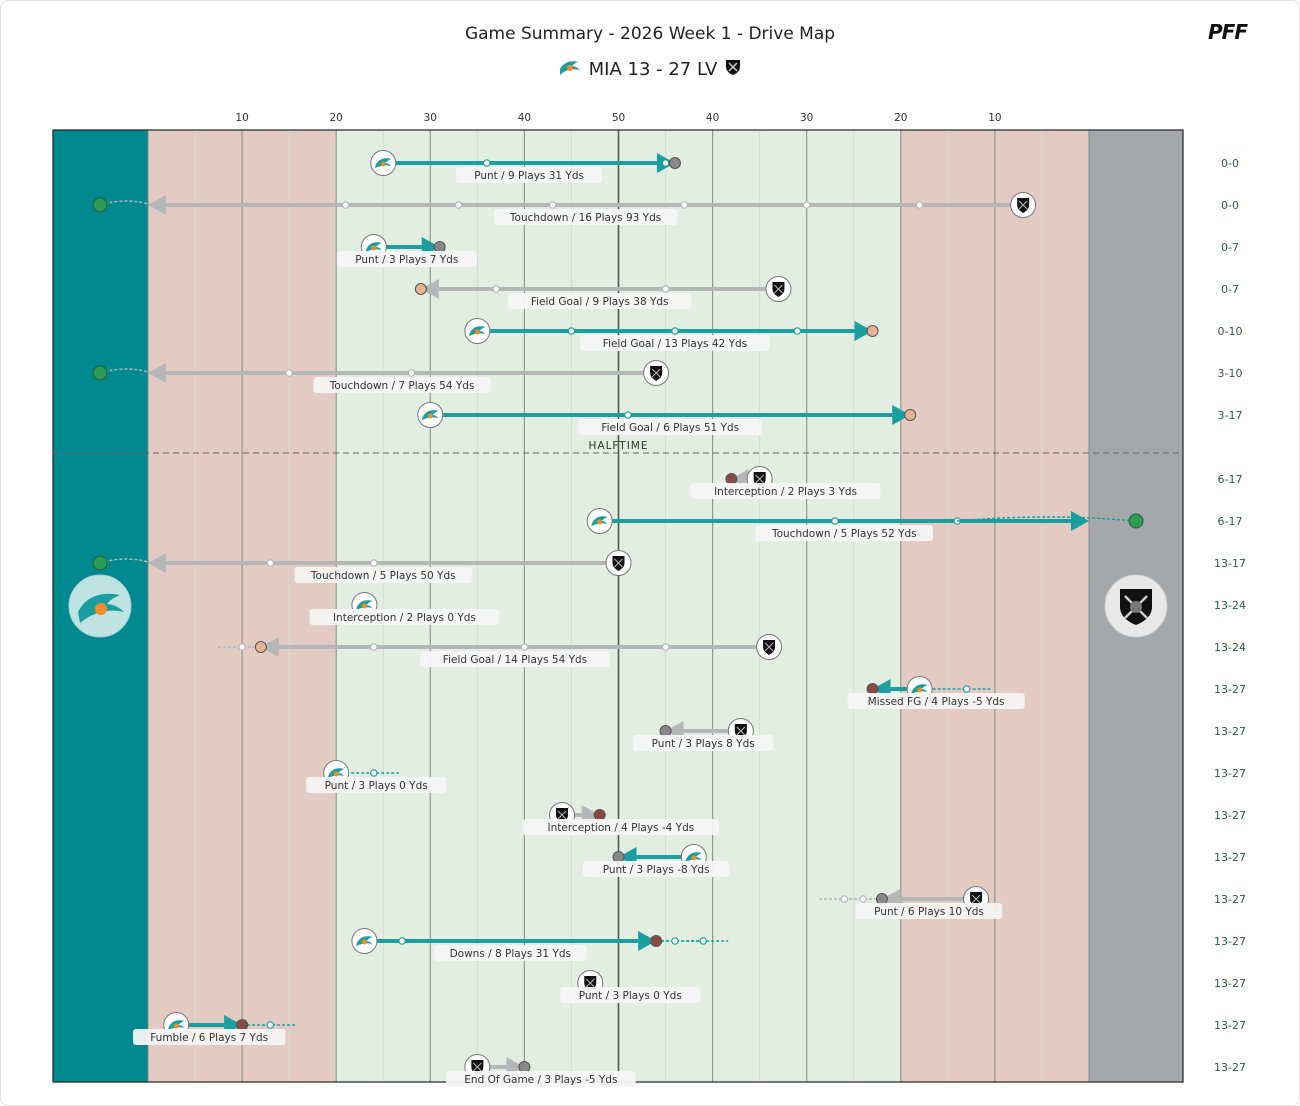  What do you see at coordinates (1230, 563) in the screenshot?
I see `score-label: 13-17` at bounding box center [1230, 563].